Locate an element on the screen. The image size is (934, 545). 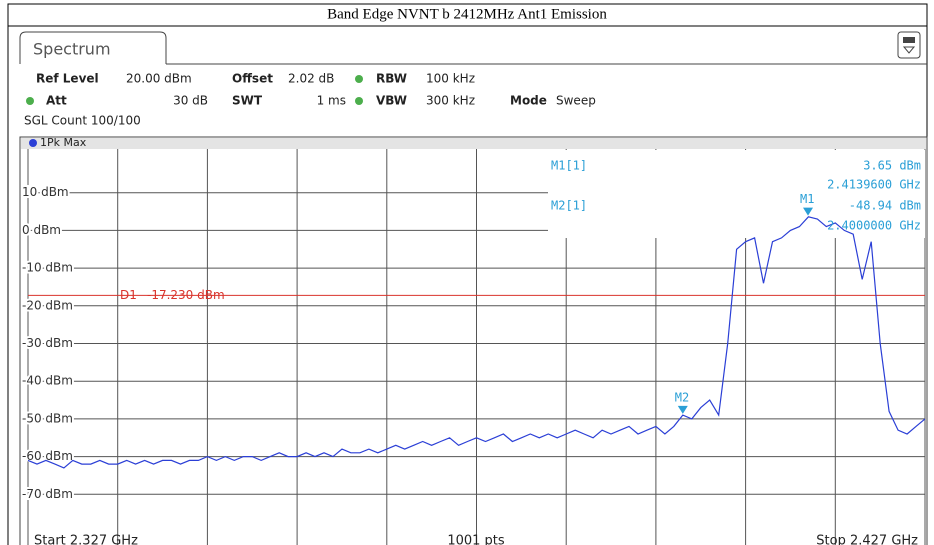
setting-value: 300 kHz is located at coordinates (450, 101).